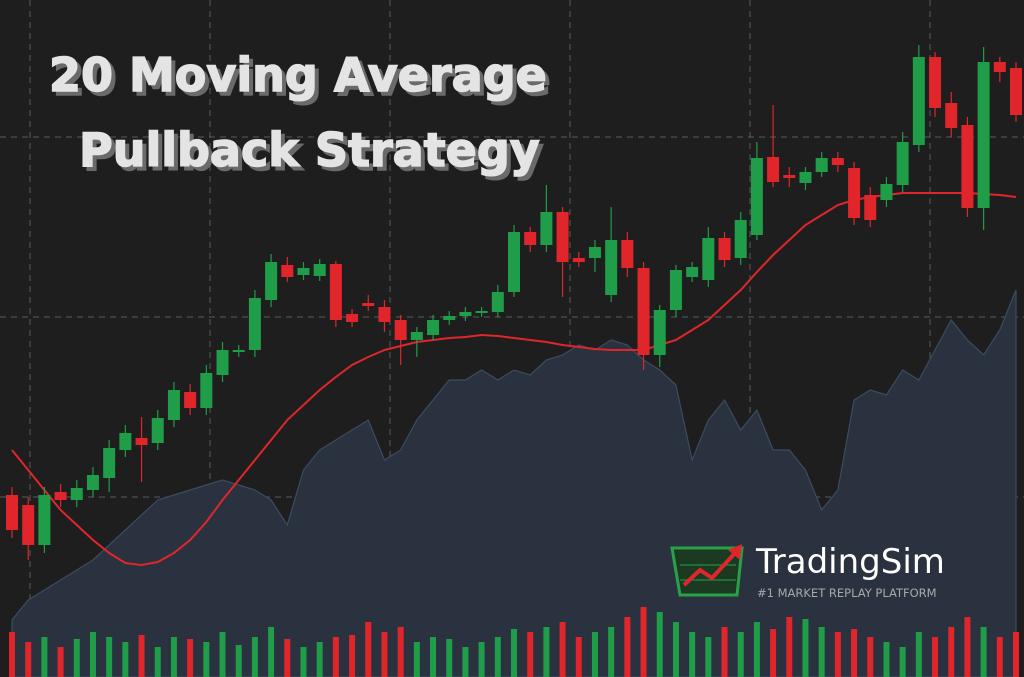 Image resolution: width=1024 pixels, height=677 pixels. Describe the element at coordinates (302, 79) in the screenshot. I see `title-shadow: 20 Moving Average` at that location.